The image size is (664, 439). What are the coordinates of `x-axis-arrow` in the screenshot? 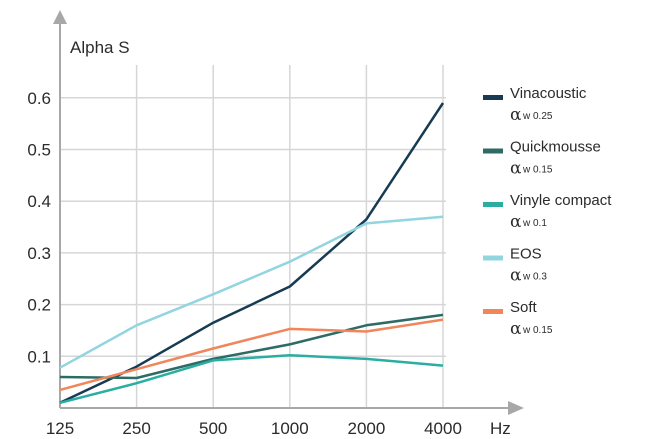 It's located at (516, 408).